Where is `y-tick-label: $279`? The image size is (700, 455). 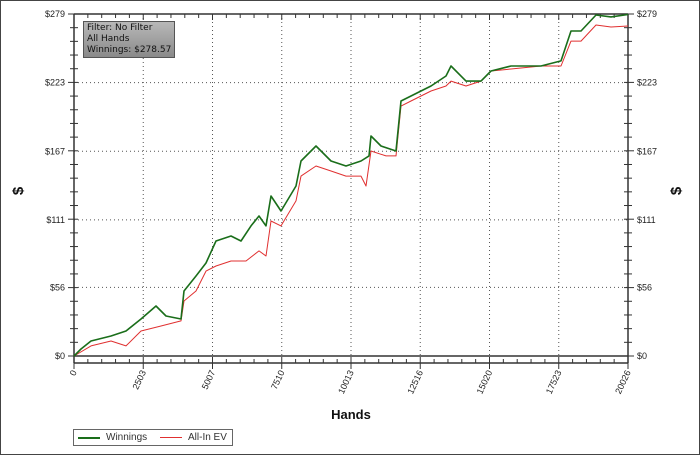
y-tick-label: $279 is located at coordinates (55, 14).